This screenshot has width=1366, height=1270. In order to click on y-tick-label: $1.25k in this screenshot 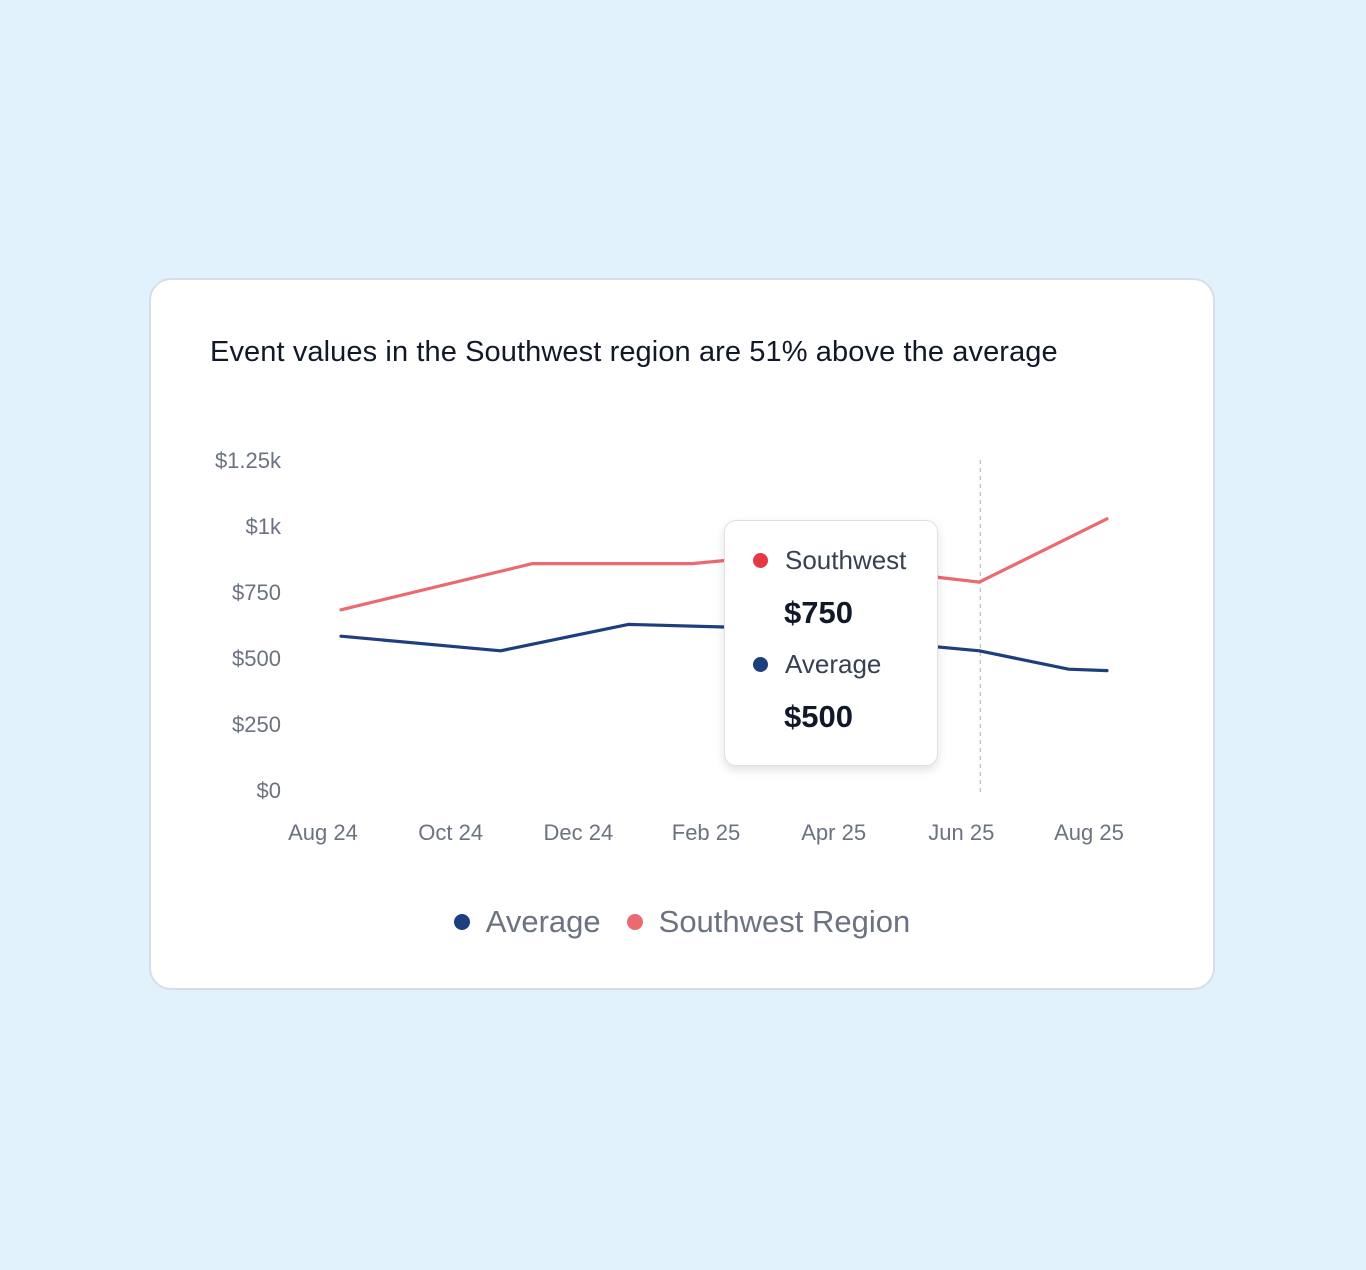, I will do `click(248, 460)`.